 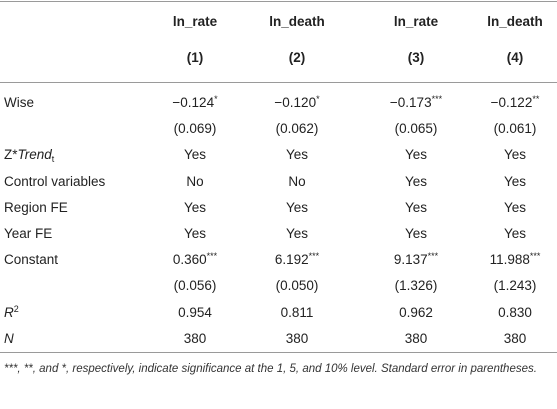 I want to click on row-label: Region FE, so click(x=36, y=208).